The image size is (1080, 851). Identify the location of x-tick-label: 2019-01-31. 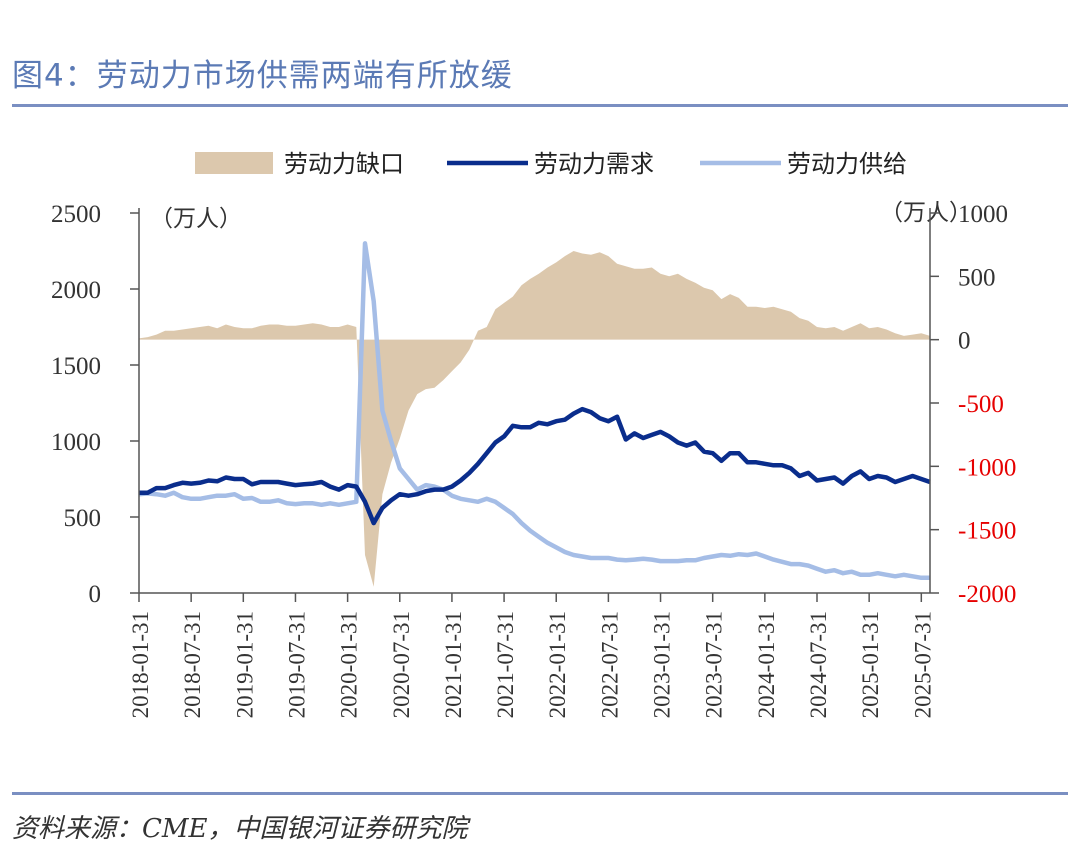
(244, 664).